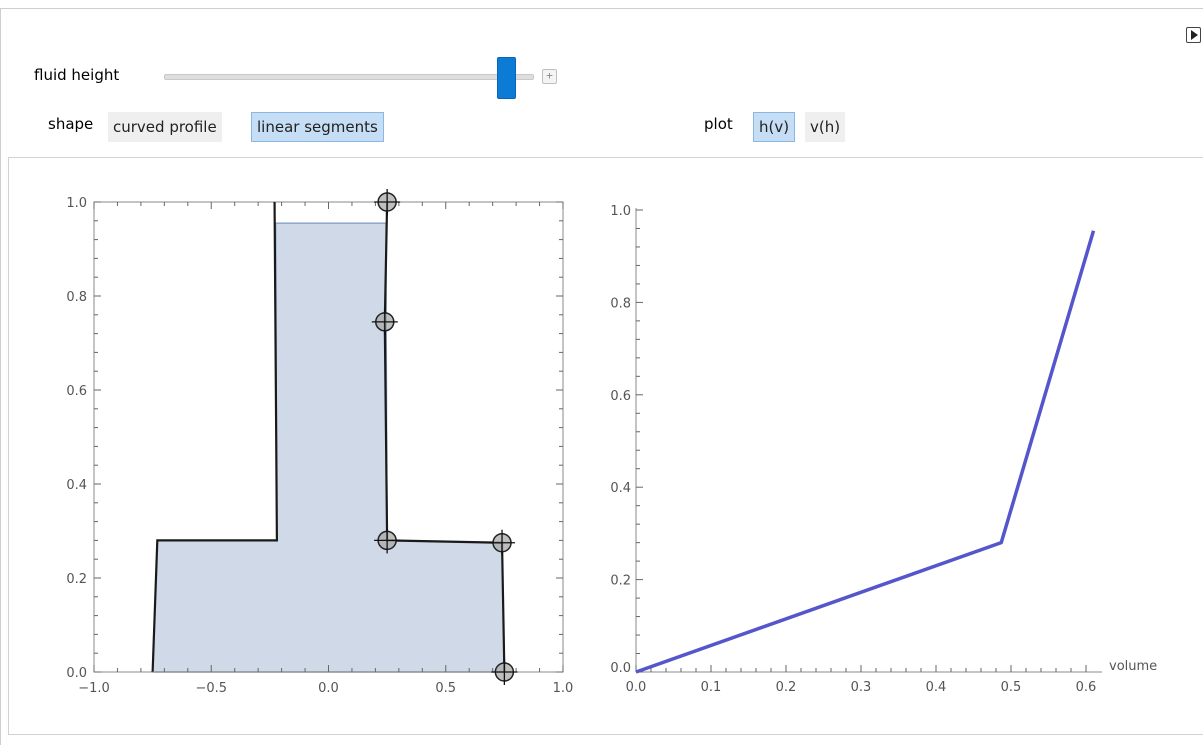 The image size is (1203, 745). What do you see at coordinates (506, 78) in the screenshot?
I see `fluid-height-slider-thumb` at bounding box center [506, 78].